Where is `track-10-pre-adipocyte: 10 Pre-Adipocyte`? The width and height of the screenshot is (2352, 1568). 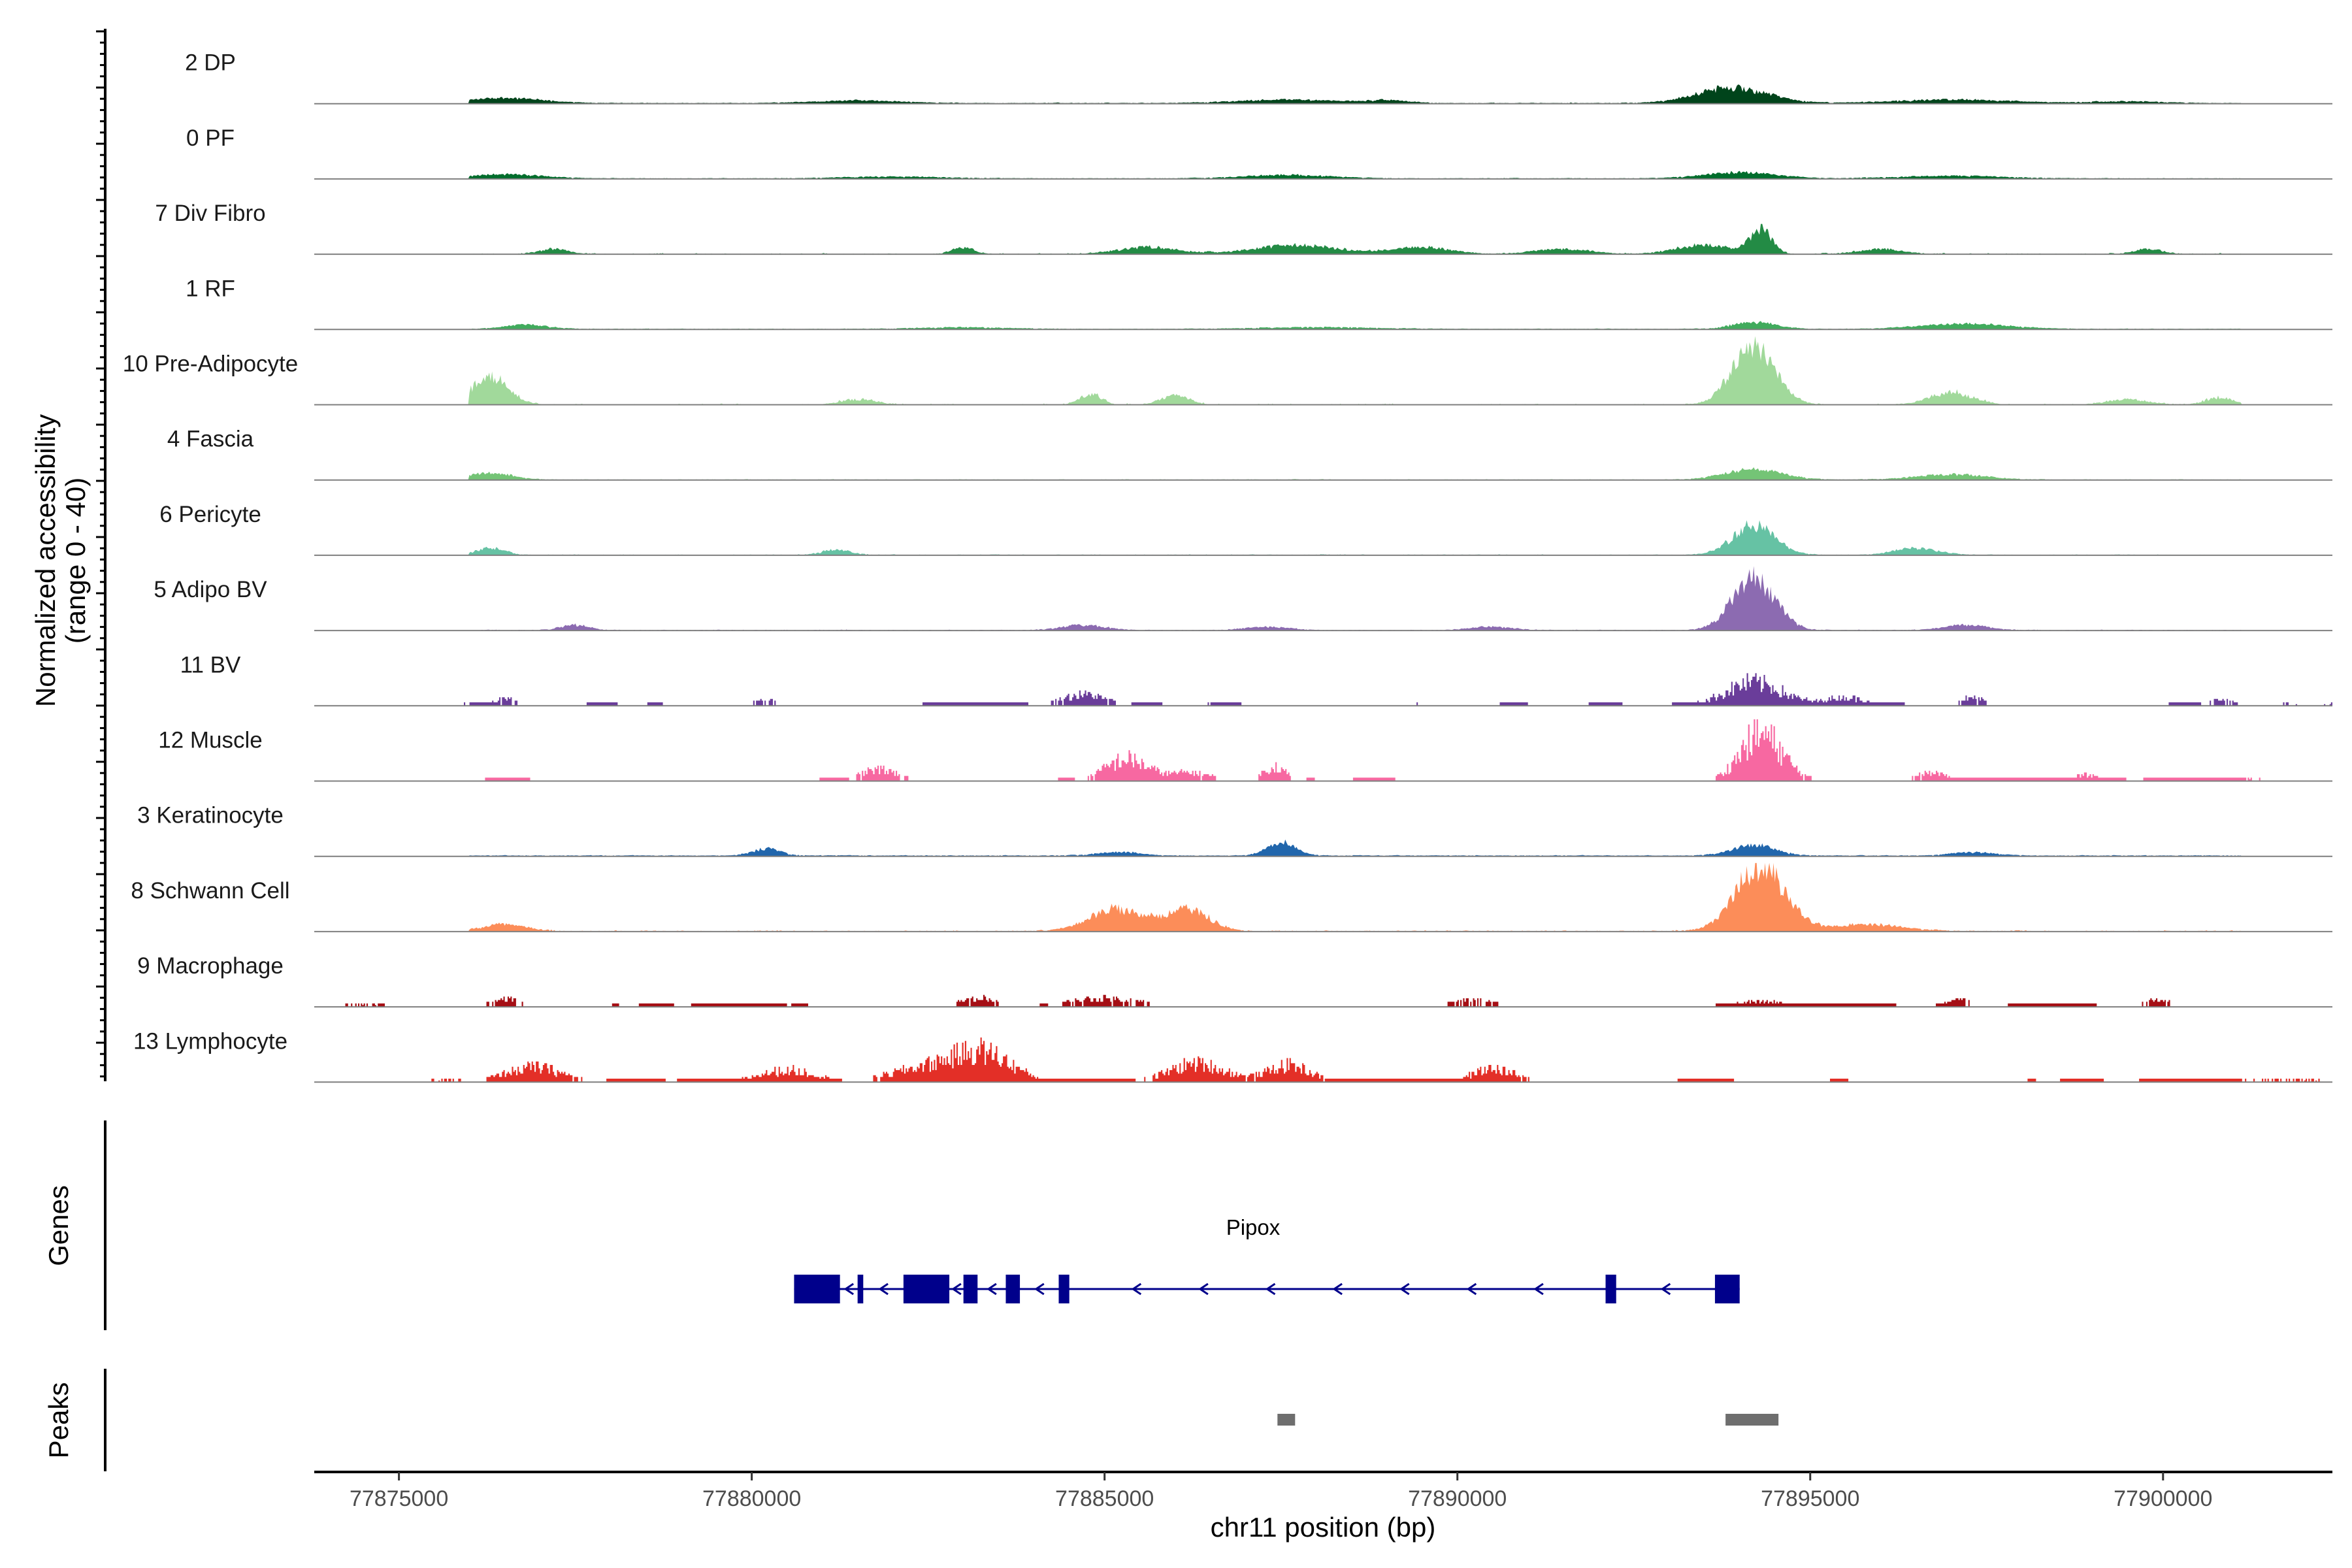
track-10-pre-adipocyte: 10 Pre-Adipocyte is located at coordinates (1227, 371).